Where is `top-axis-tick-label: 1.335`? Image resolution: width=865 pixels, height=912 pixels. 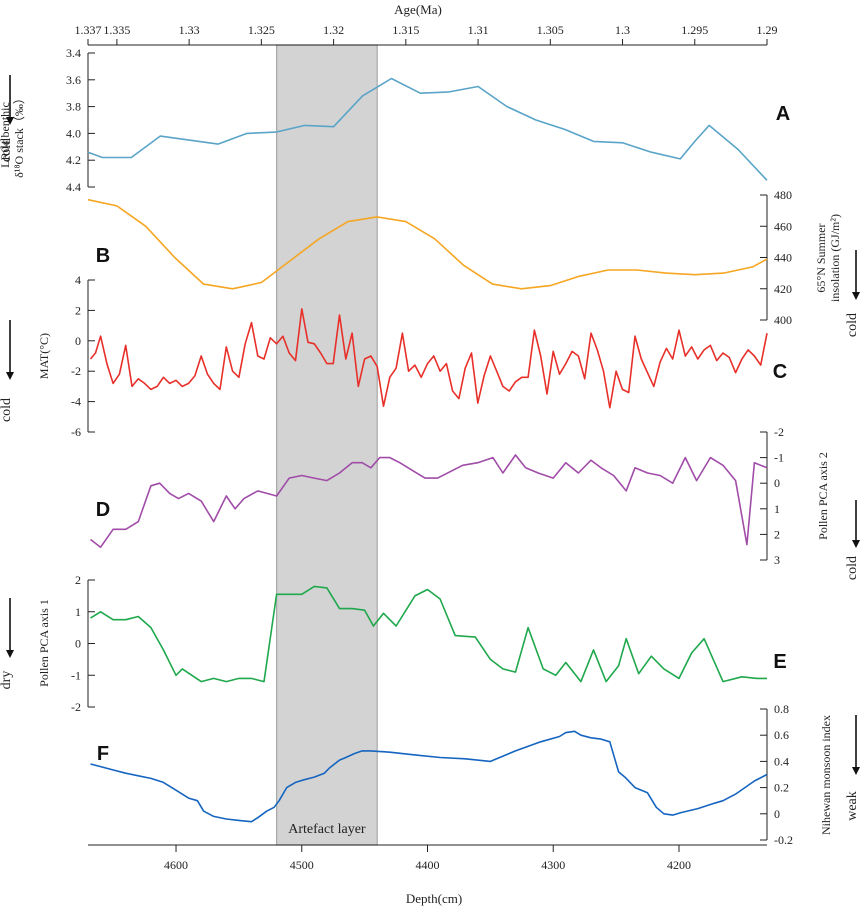
top-axis-tick-label: 1.335 is located at coordinates (116, 30).